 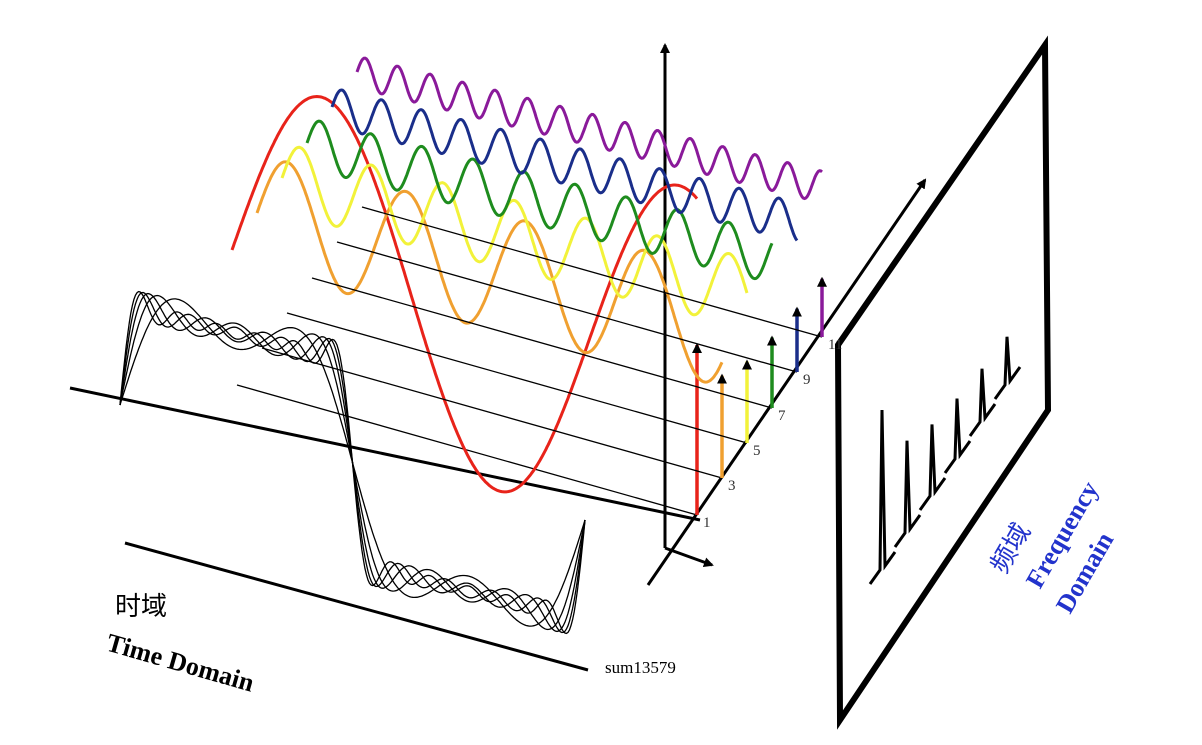 I want to click on harmonic-label: 9, so click(x=807, y=380).